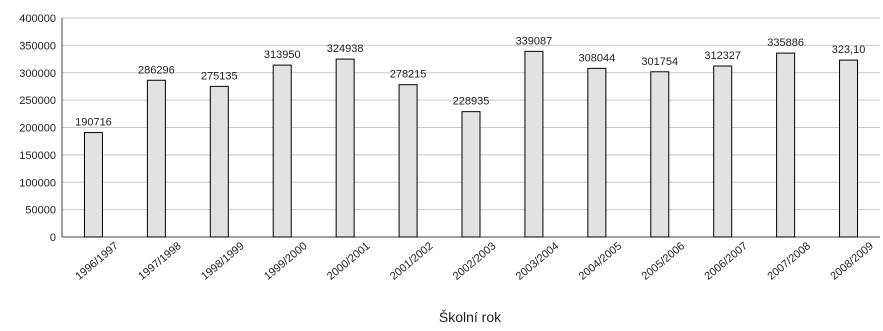 The width and height of the screenshot is (883, 331). I want to click on data-label: 335886, so click(785, 43).